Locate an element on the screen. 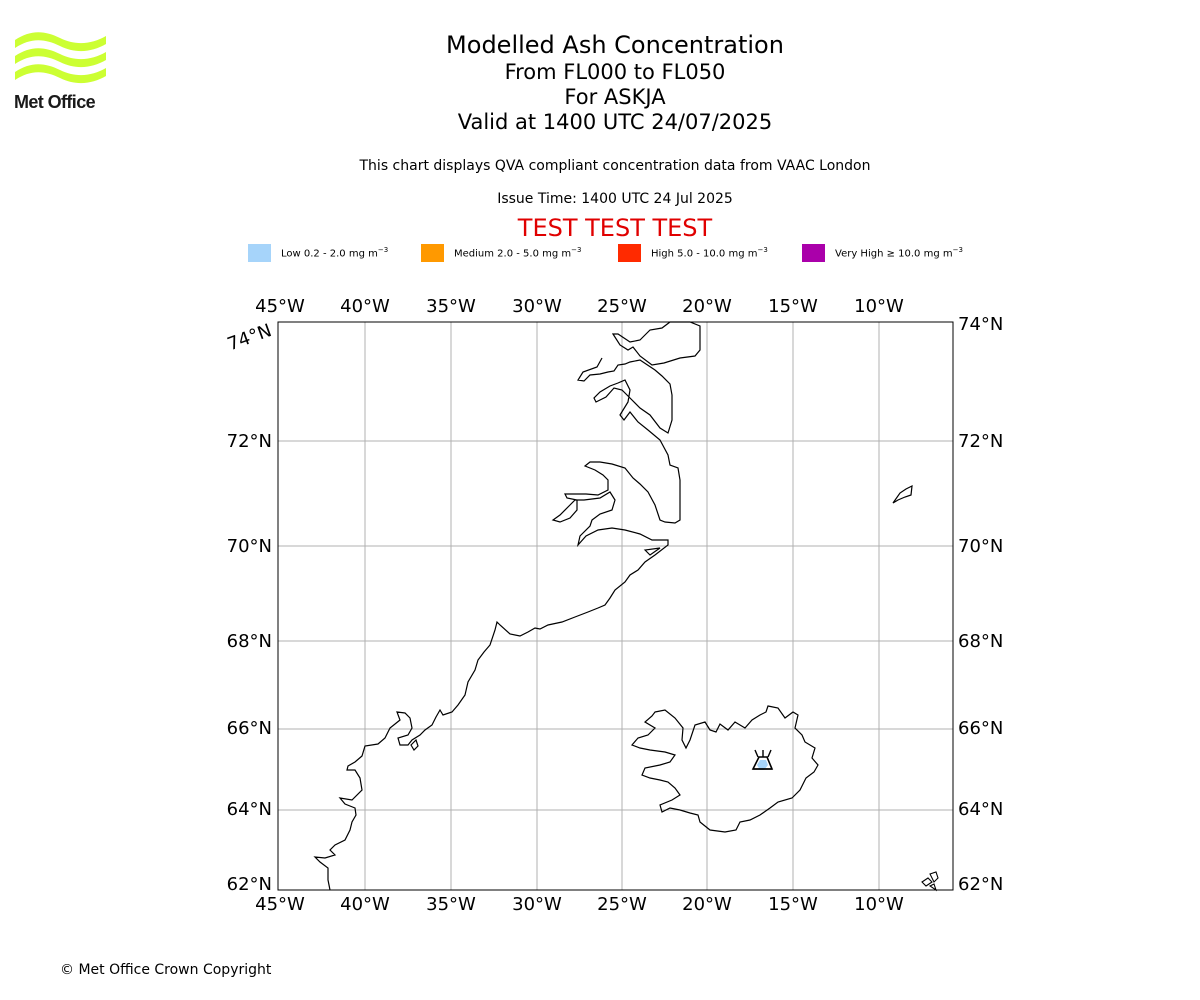 This screenshot has width=1200, height=1000. legend-swatch-very-high is located at coordinates (813, 253).